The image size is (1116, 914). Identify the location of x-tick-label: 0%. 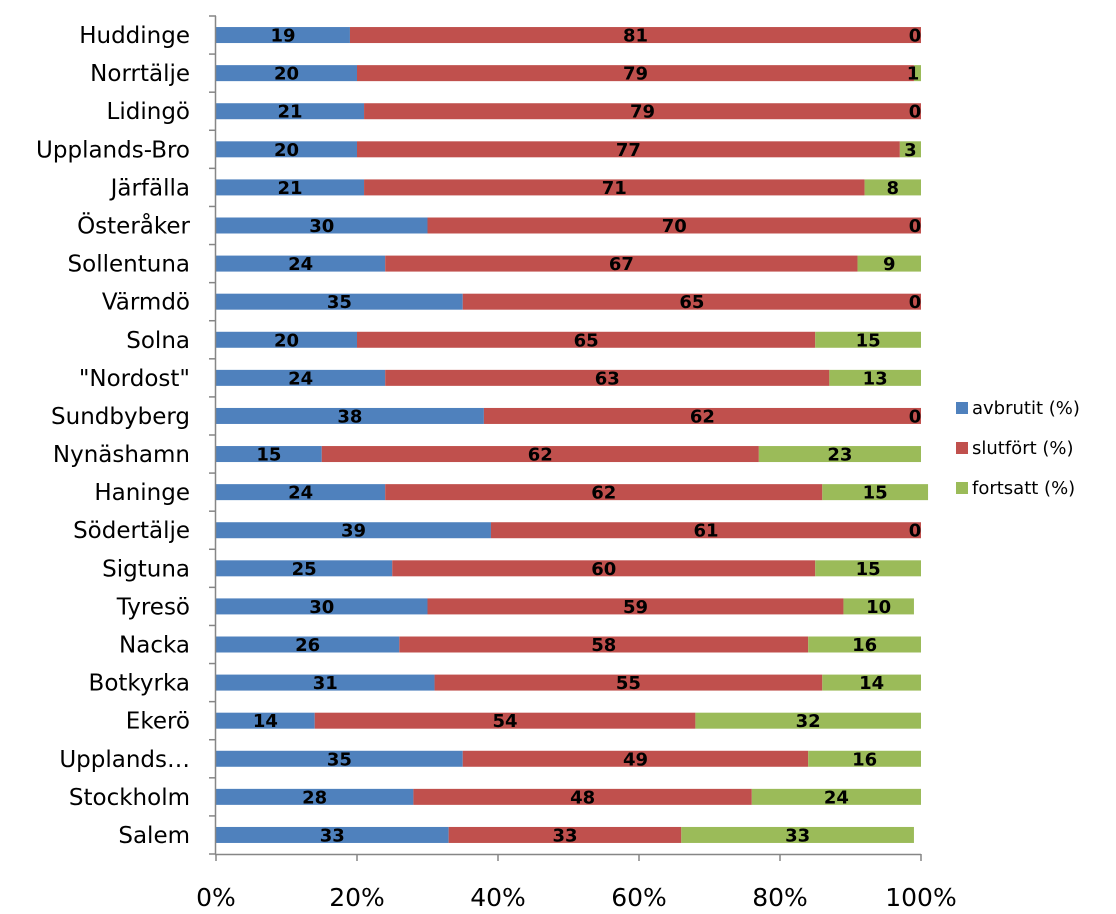
(216, 897).